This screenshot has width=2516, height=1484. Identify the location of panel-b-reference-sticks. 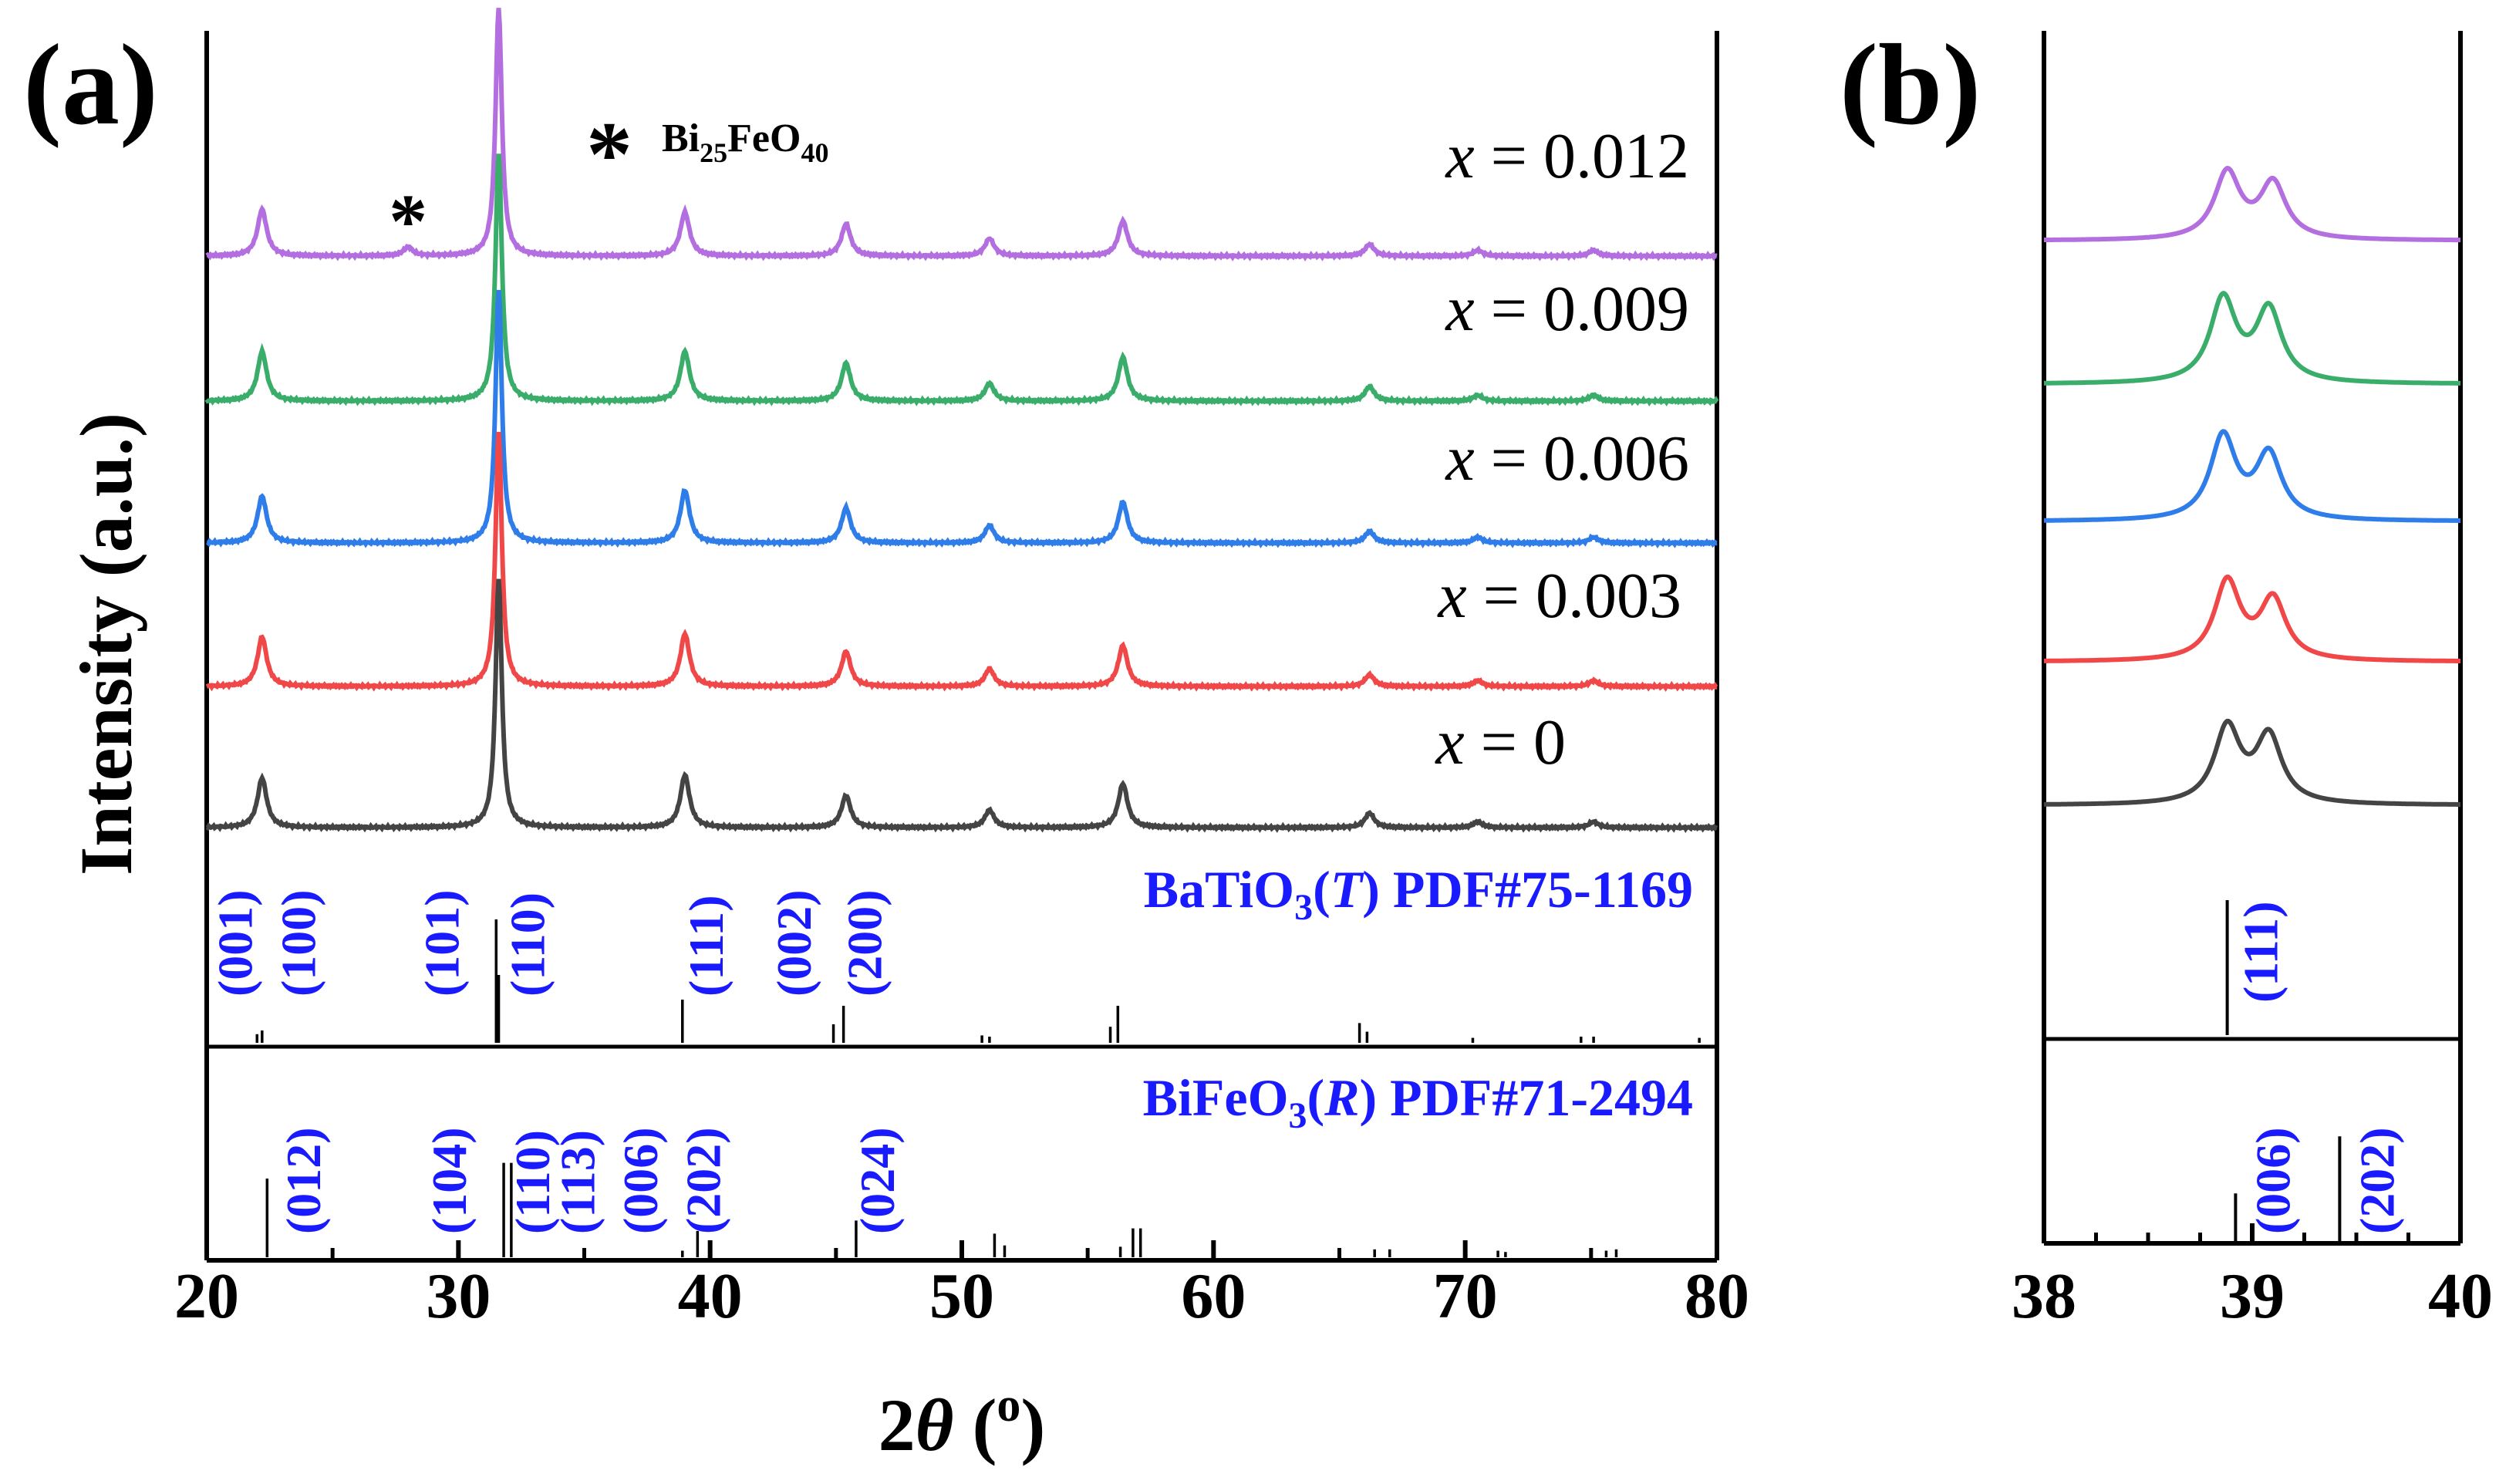
(2283, 1072).